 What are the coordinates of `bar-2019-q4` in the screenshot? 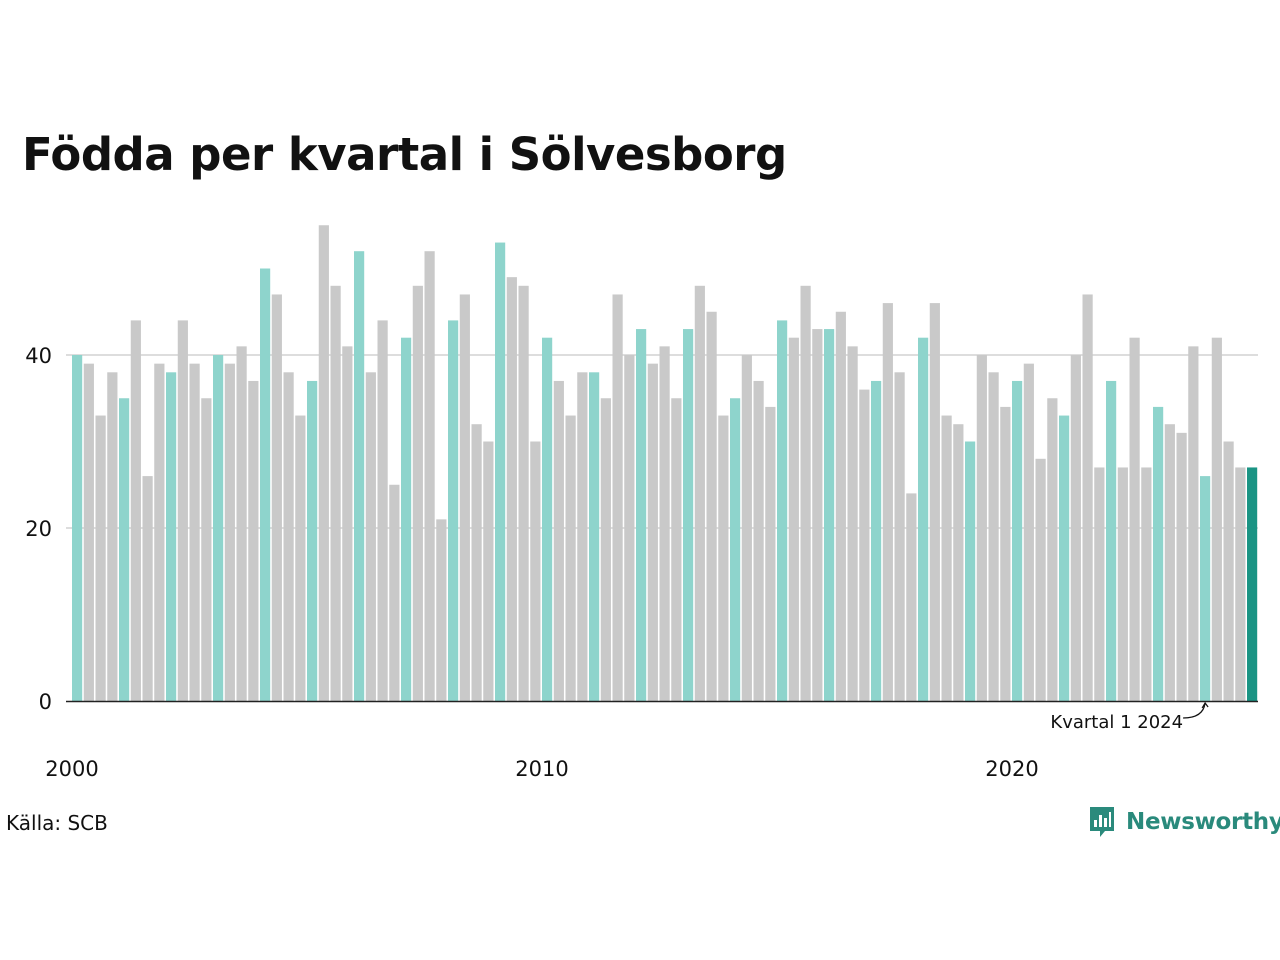 It's located at (1005, 553).